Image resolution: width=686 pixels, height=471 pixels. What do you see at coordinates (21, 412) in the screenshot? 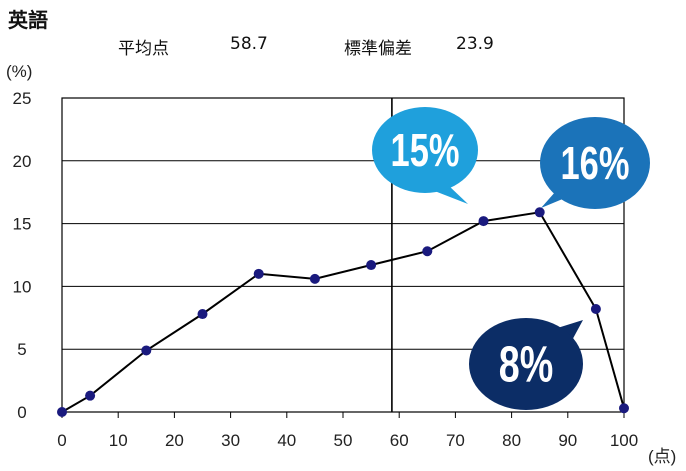
I see `y-tick-label-0: 0` at bounding box center [21, 412].